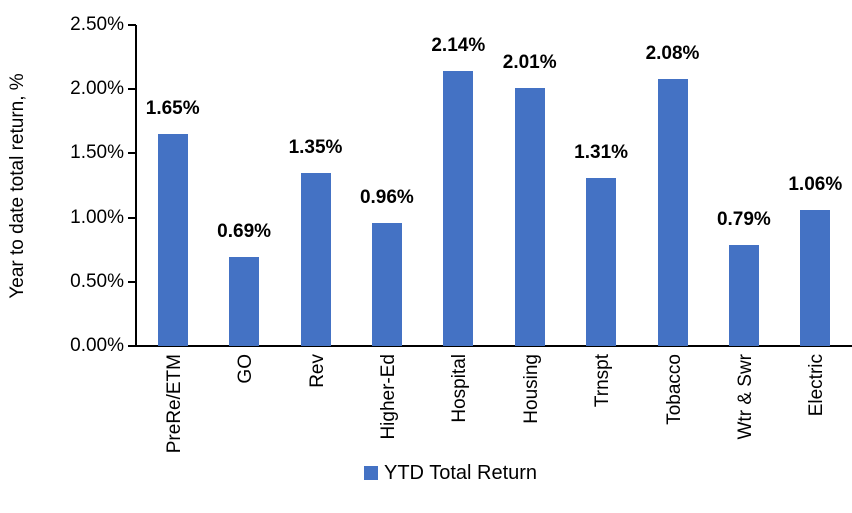 The width and height of the screenshot is (852, 513). What do you see at coordinates (97, 24) in the screenshot?
I see `y-tick-label: 2.50%` at bounding box center [97, 24].